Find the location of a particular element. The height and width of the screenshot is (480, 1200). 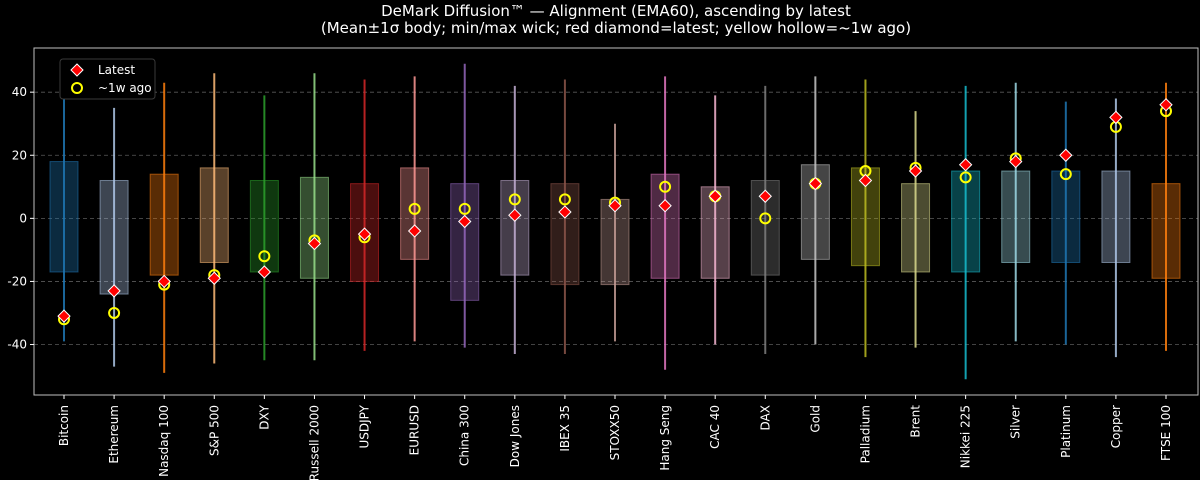

y-tick-label: 20 is located at coordinates (19, 155).